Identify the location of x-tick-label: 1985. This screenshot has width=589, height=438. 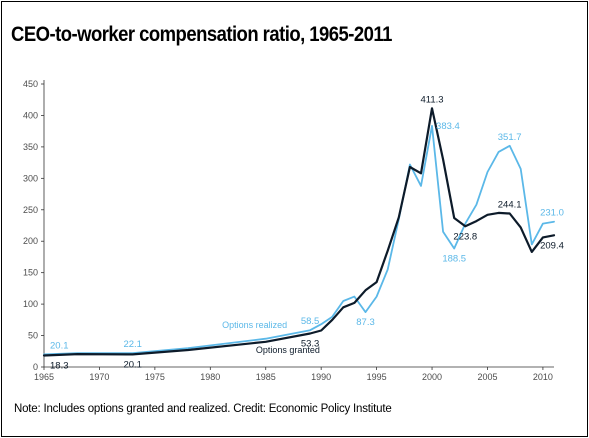
(266, 377).